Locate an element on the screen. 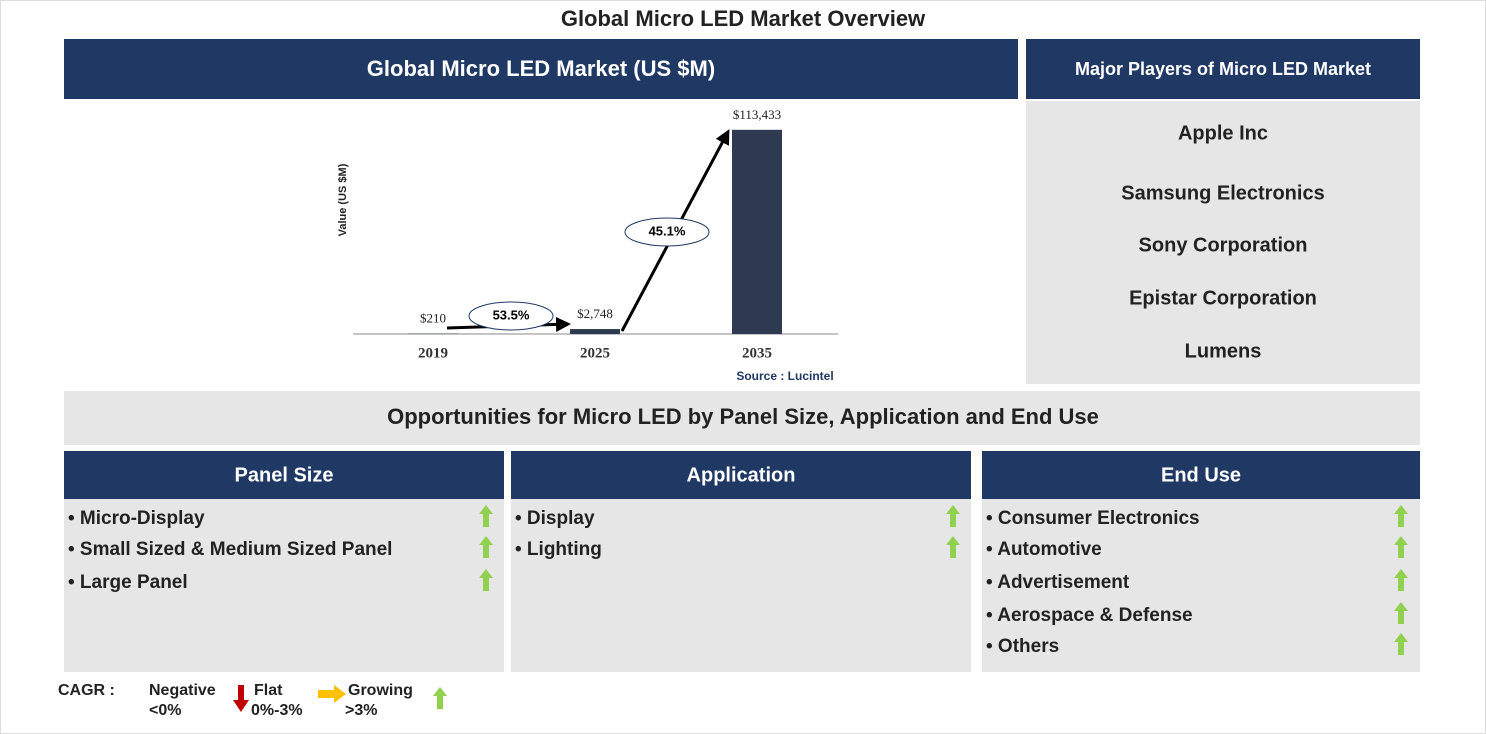 The height and width of the screenshot is (734, 1486). column-item: • Large Panel is located at coordinates (128, 582).